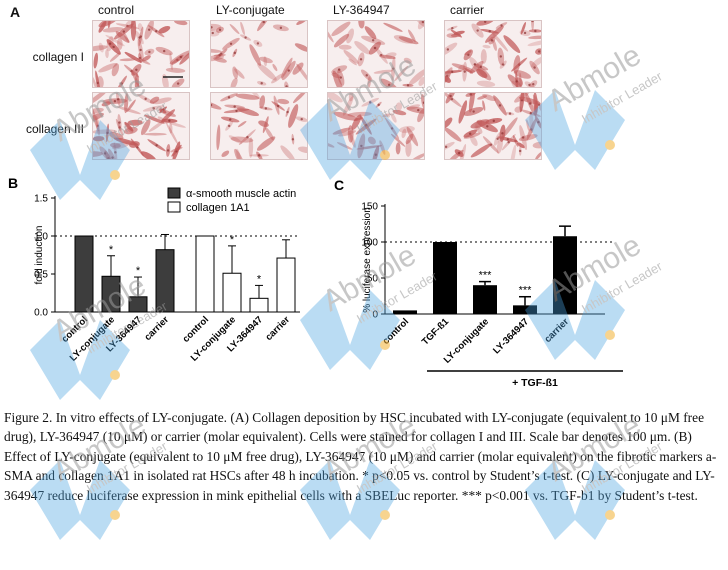  What do you see at coordinates (535, 383) in the screenshot?
I see `group-label: + TGF-ß1` at bounding box center [535, 383].